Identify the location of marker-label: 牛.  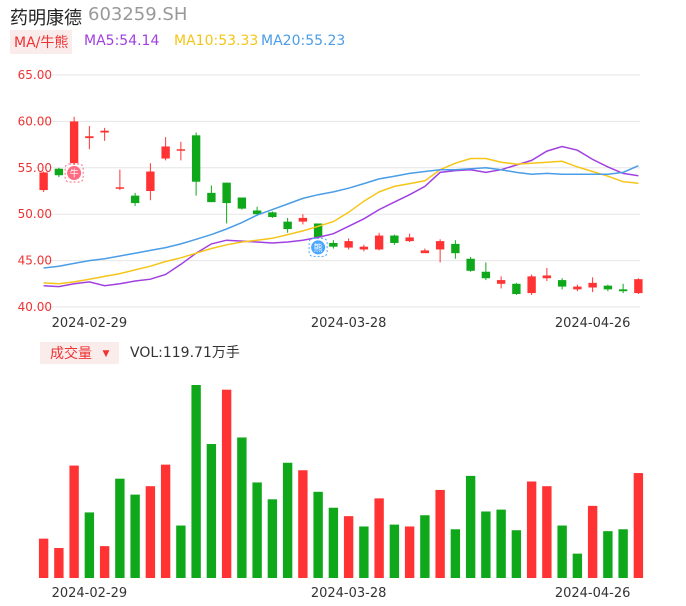
(74, 174).